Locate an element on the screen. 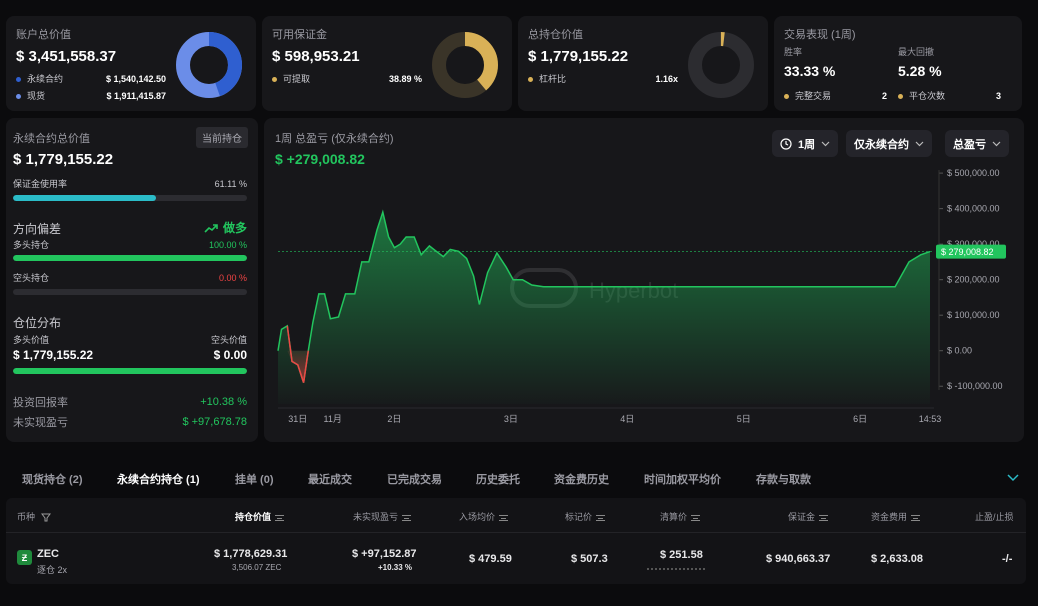  header-margin: 保证金 is located at coordinates (808, 516).